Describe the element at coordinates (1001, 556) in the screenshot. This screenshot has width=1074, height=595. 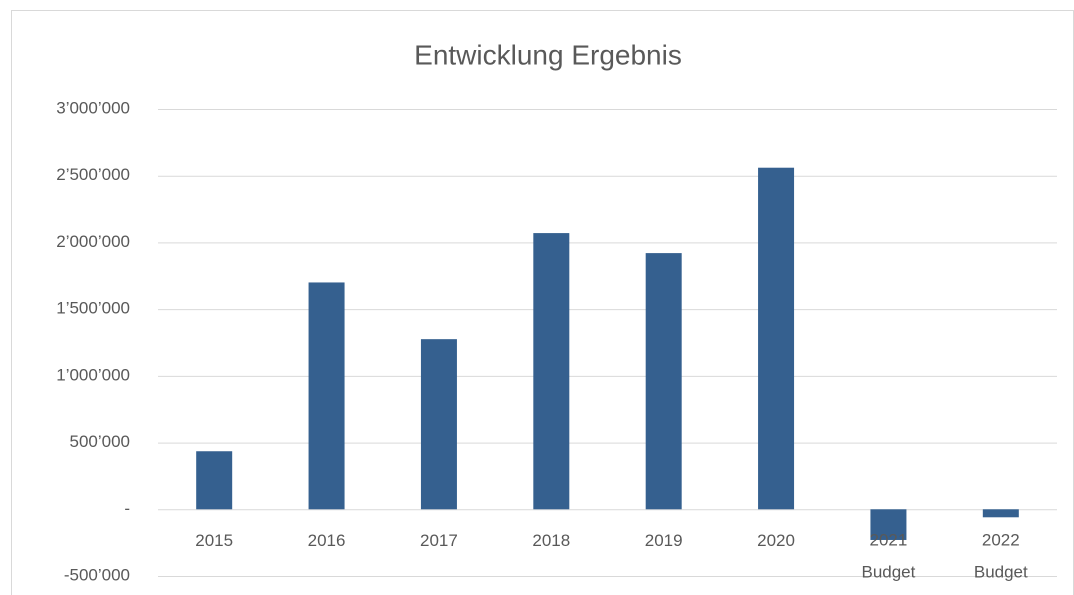
I see `x-tick-label: 2022 Budget` at that location.